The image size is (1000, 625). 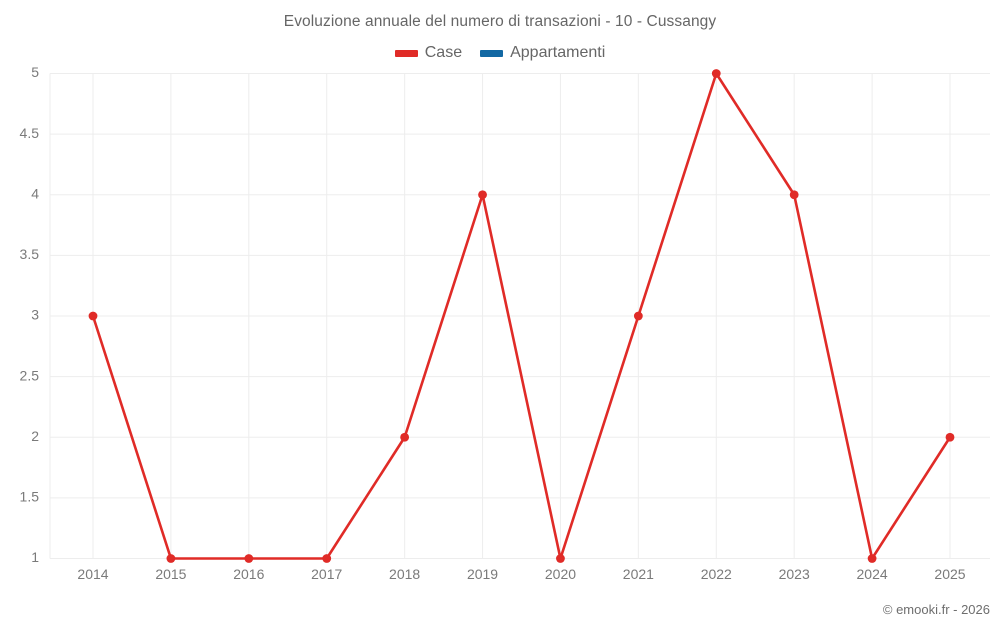 What do you see at coordinates (35, 436) in the screenshot?
I see `y-axis-tick-label: 2` at bounding box center [35, 436].